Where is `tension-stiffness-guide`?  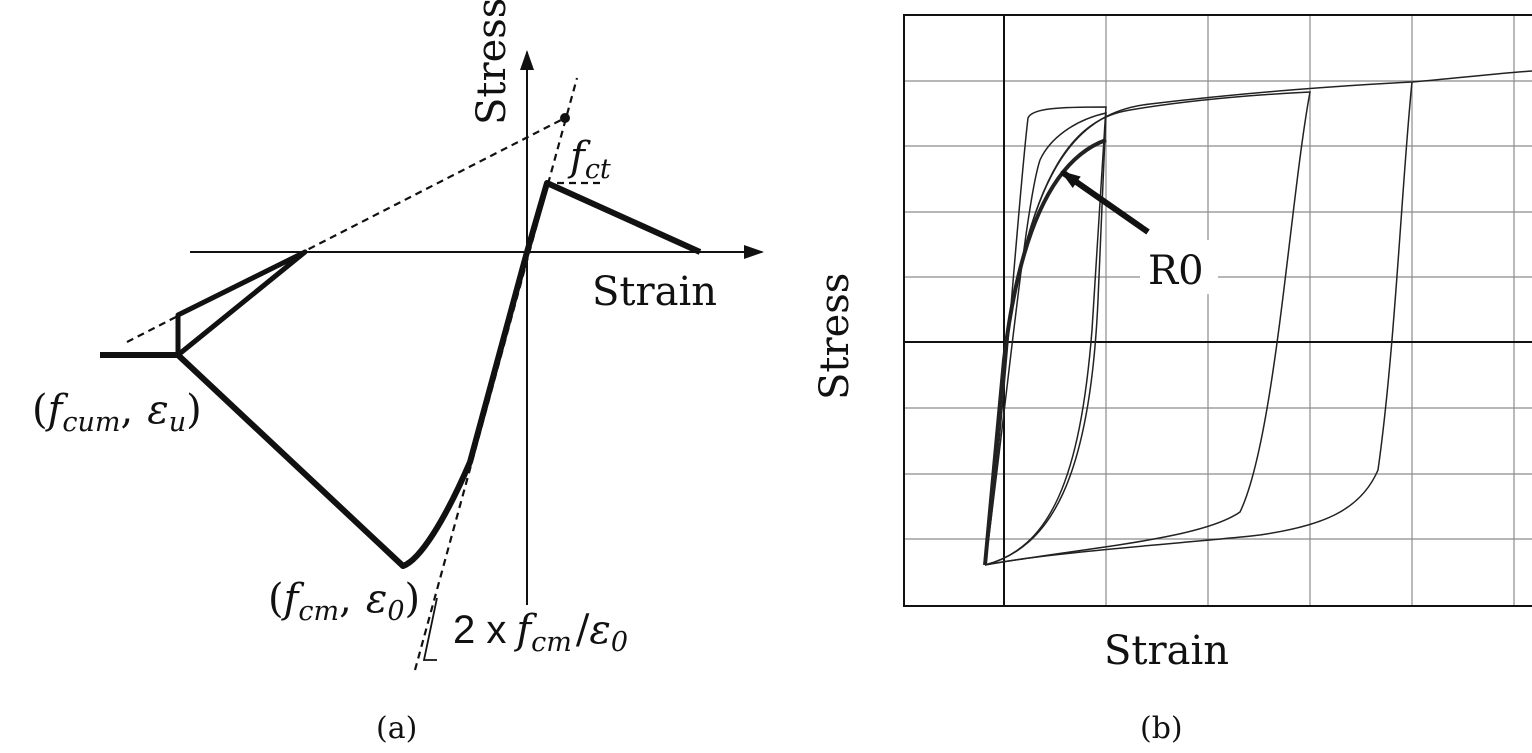 tension-stiffness-guide is located at coordinates (346, 230).